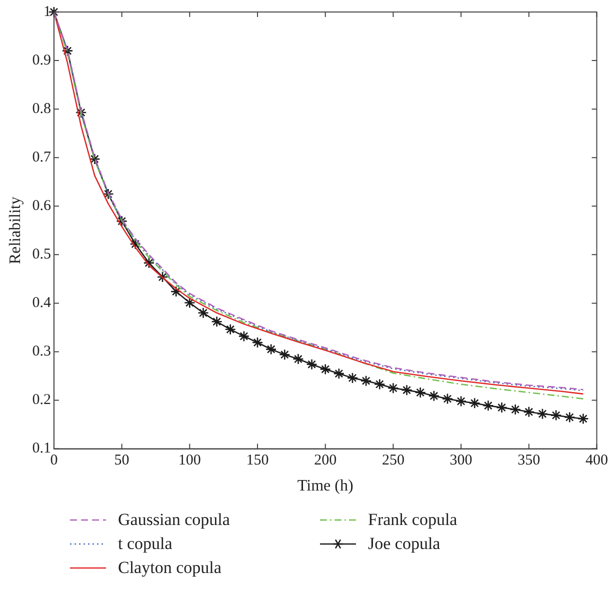 The height and width of the screenshot is (593, 611). Describe the element at coordinates (393, 460) in the screenshot. I see `x-tick-label: 250` at that location.